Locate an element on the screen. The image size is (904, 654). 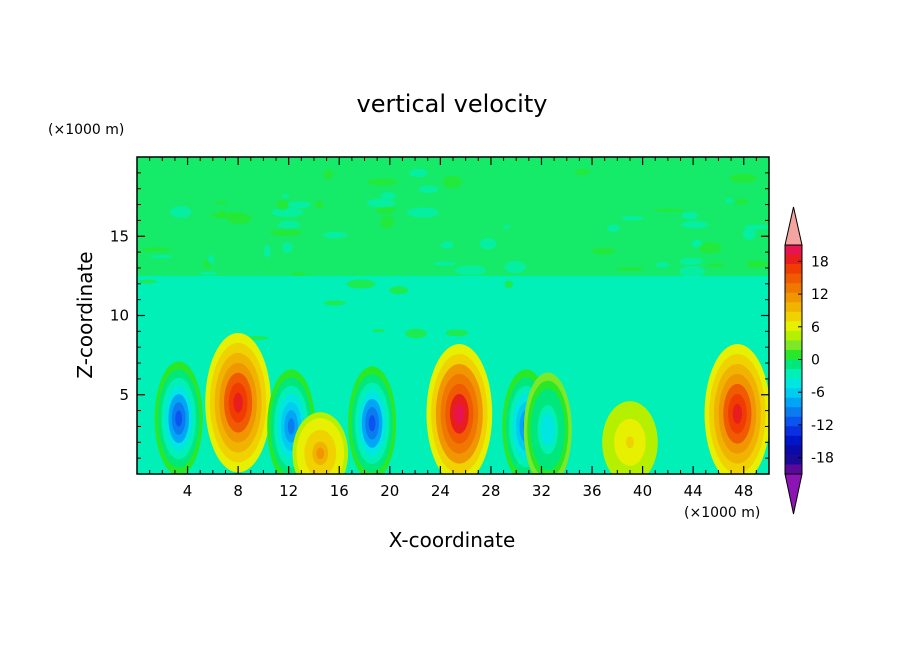
x-tick-label: 20 is located at coordinates (389, 491).